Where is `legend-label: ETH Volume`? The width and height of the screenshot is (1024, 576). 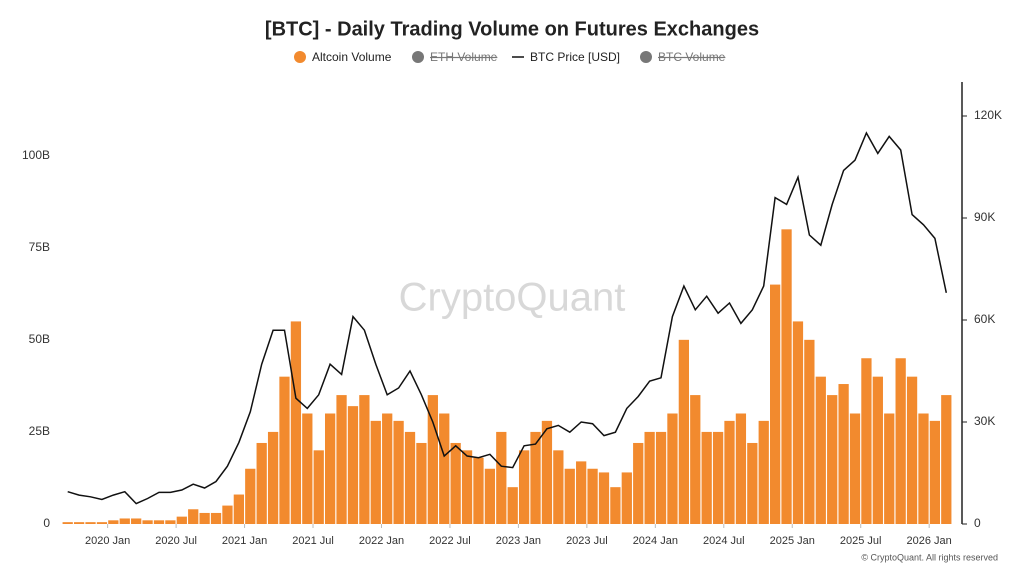 legend-label: ETH Volume is located at coordinates (464, 57).